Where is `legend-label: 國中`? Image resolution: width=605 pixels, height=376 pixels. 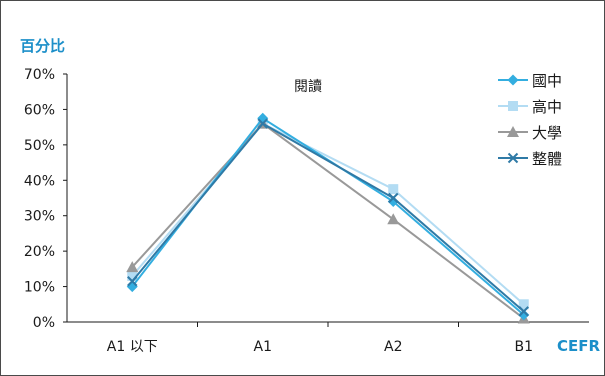 legend-label: 國中 is located at coordinates (547, 81).